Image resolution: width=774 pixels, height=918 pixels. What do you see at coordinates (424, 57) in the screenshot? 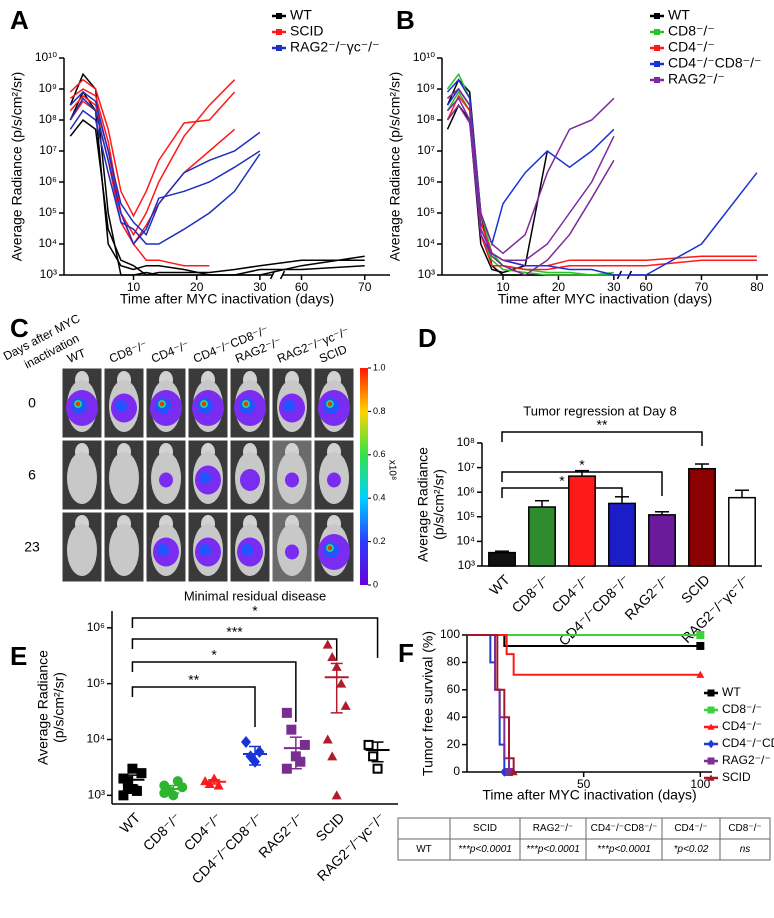
I see `y-tick-label: 10¹⁰` at bounding box center [424, 57].